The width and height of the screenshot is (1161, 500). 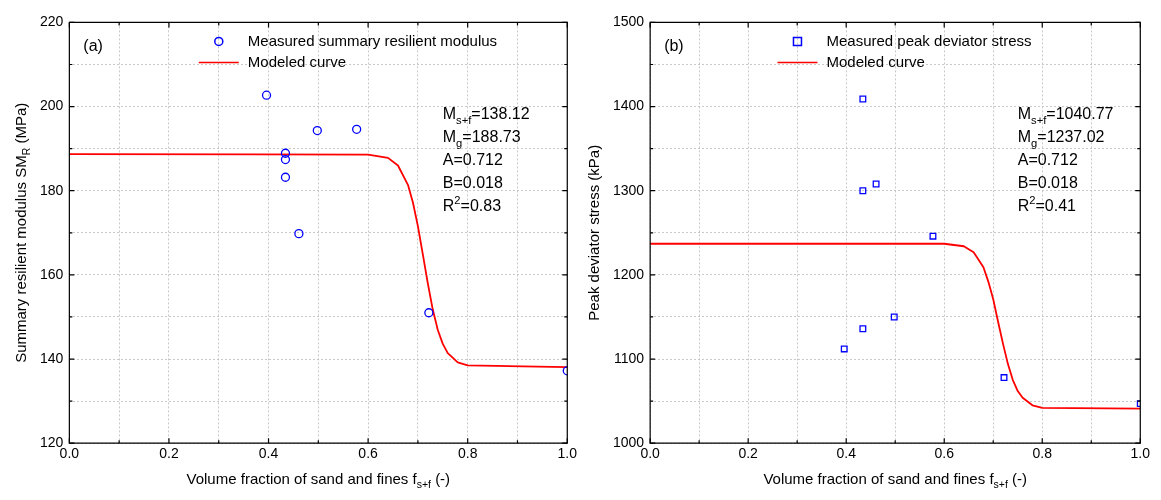 What do you see at coordinates (22, 232) in the screenshot?
I see `y-axis-title: Summary resilient modulus SMR (MPa)` at bounding box center [22, 232].